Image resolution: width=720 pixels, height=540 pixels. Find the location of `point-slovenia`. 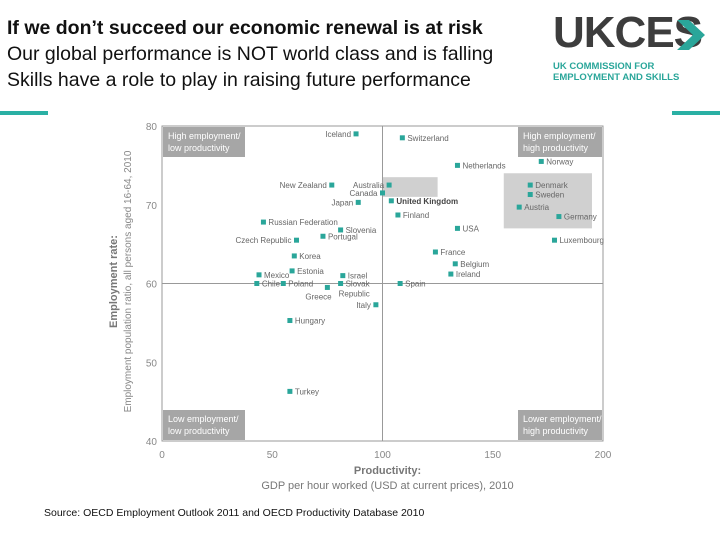

point-slovenia is located at coordinates (341, 230).